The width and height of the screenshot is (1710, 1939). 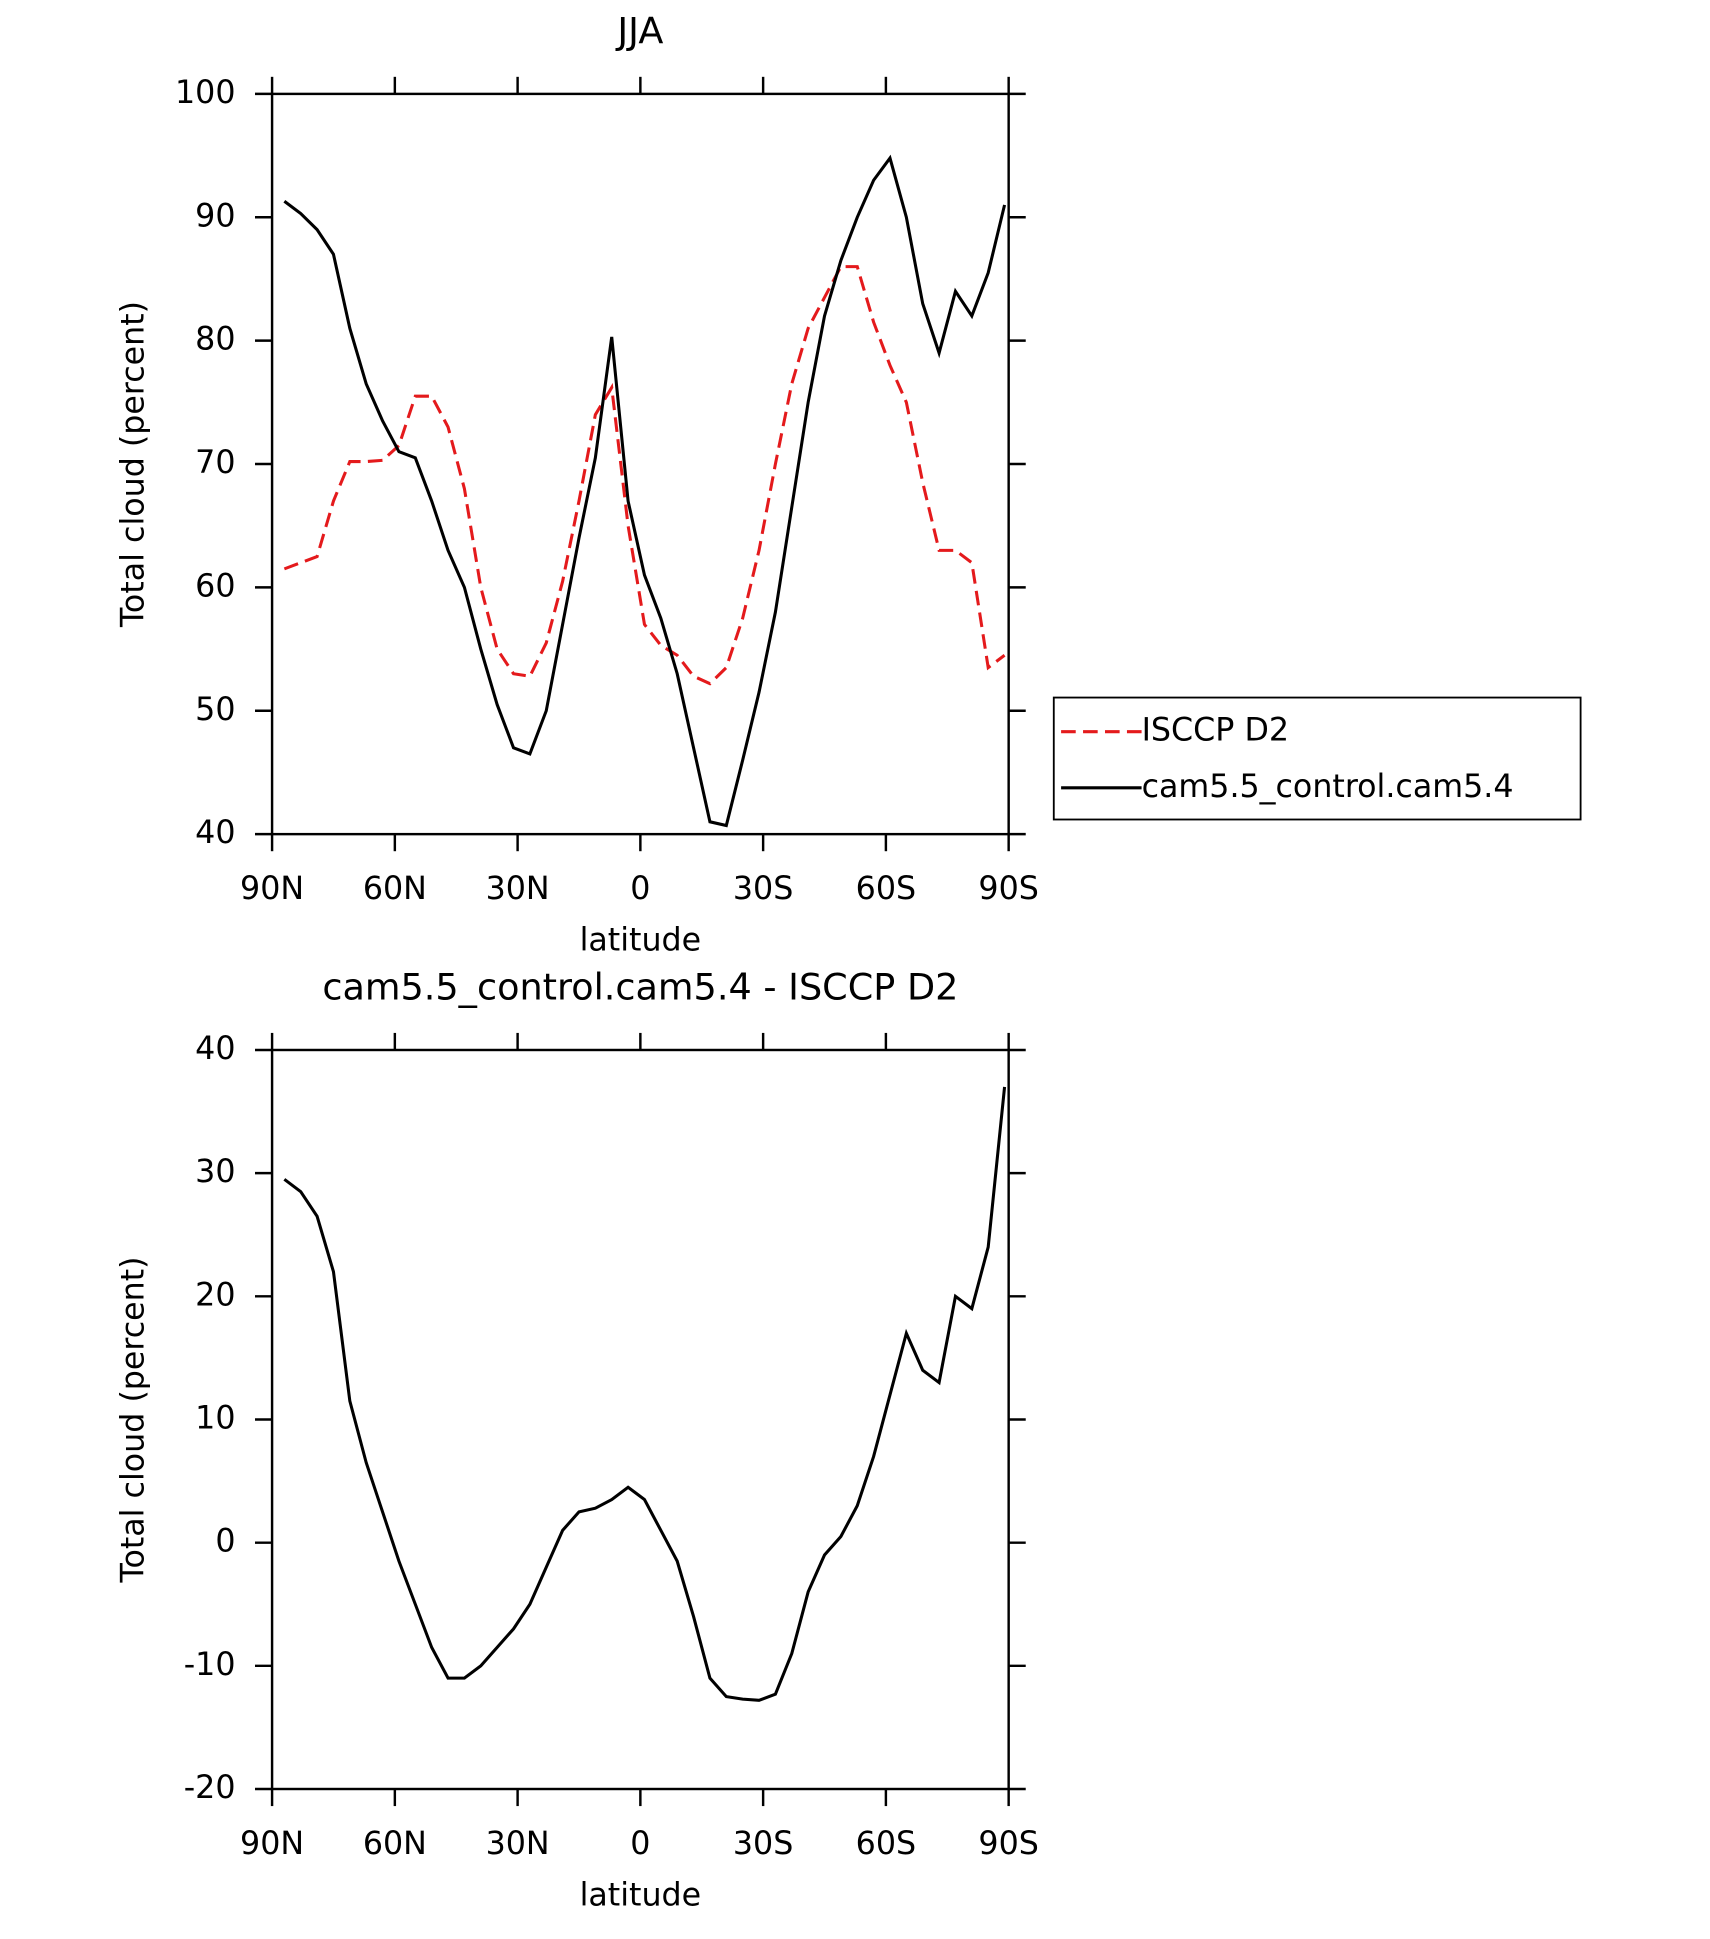 I want to click on y-tick-label: 90, so click(x=215, y=216).